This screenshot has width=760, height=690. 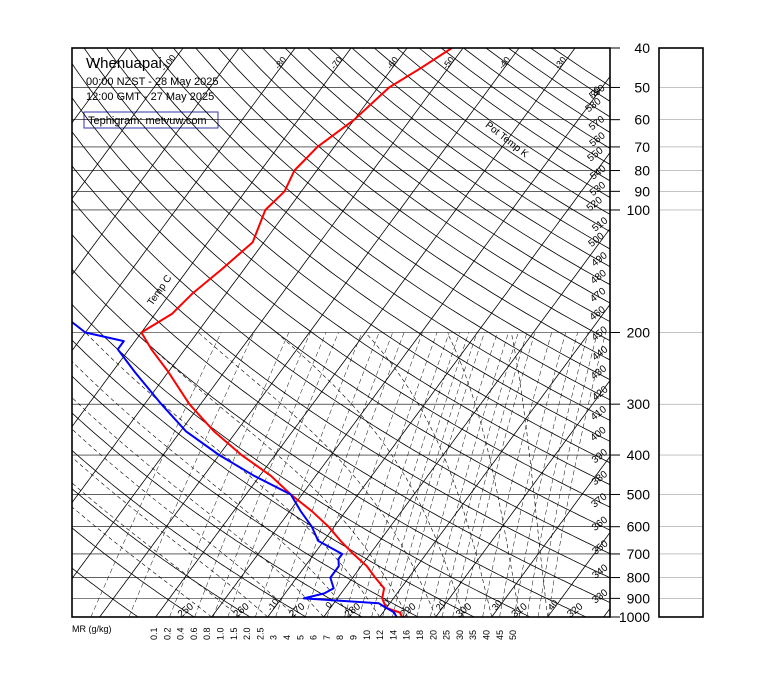 What do you see at coordinates (600, 456) in the screenshot?
I see `potential-temp-tick: 390` at bounding box center [600, 456].